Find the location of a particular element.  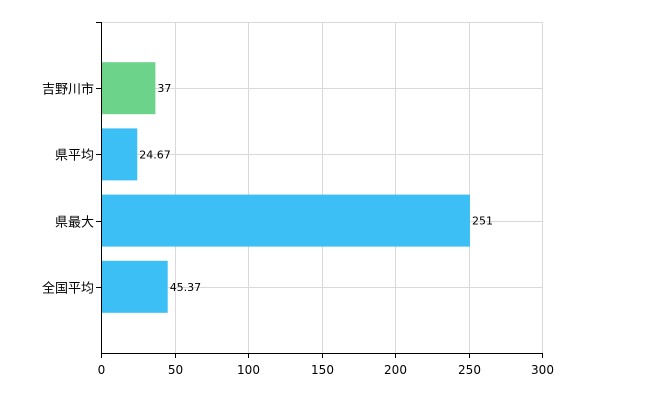

x-tick-label-250: 250 is located at coordinates (469, 370).